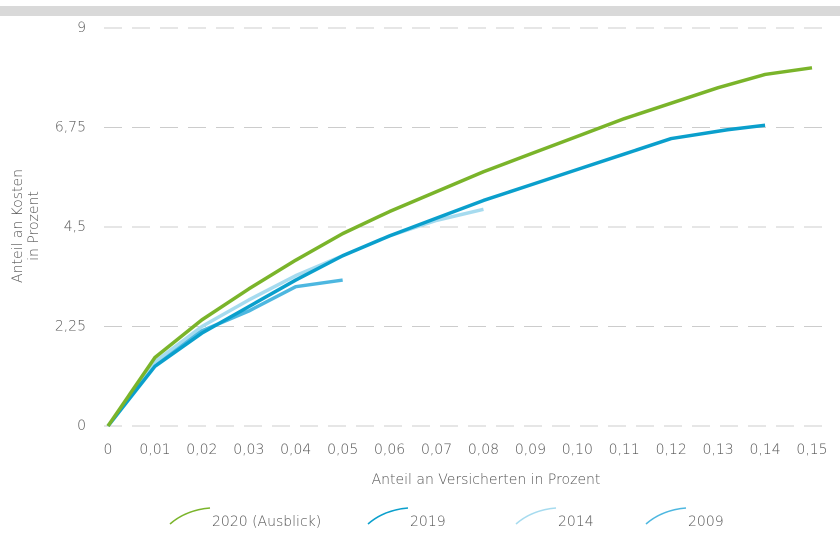 This screenshot has height=540, width=840. I want to click on y-axis-label-line: in Prozent, so click(34, 226).